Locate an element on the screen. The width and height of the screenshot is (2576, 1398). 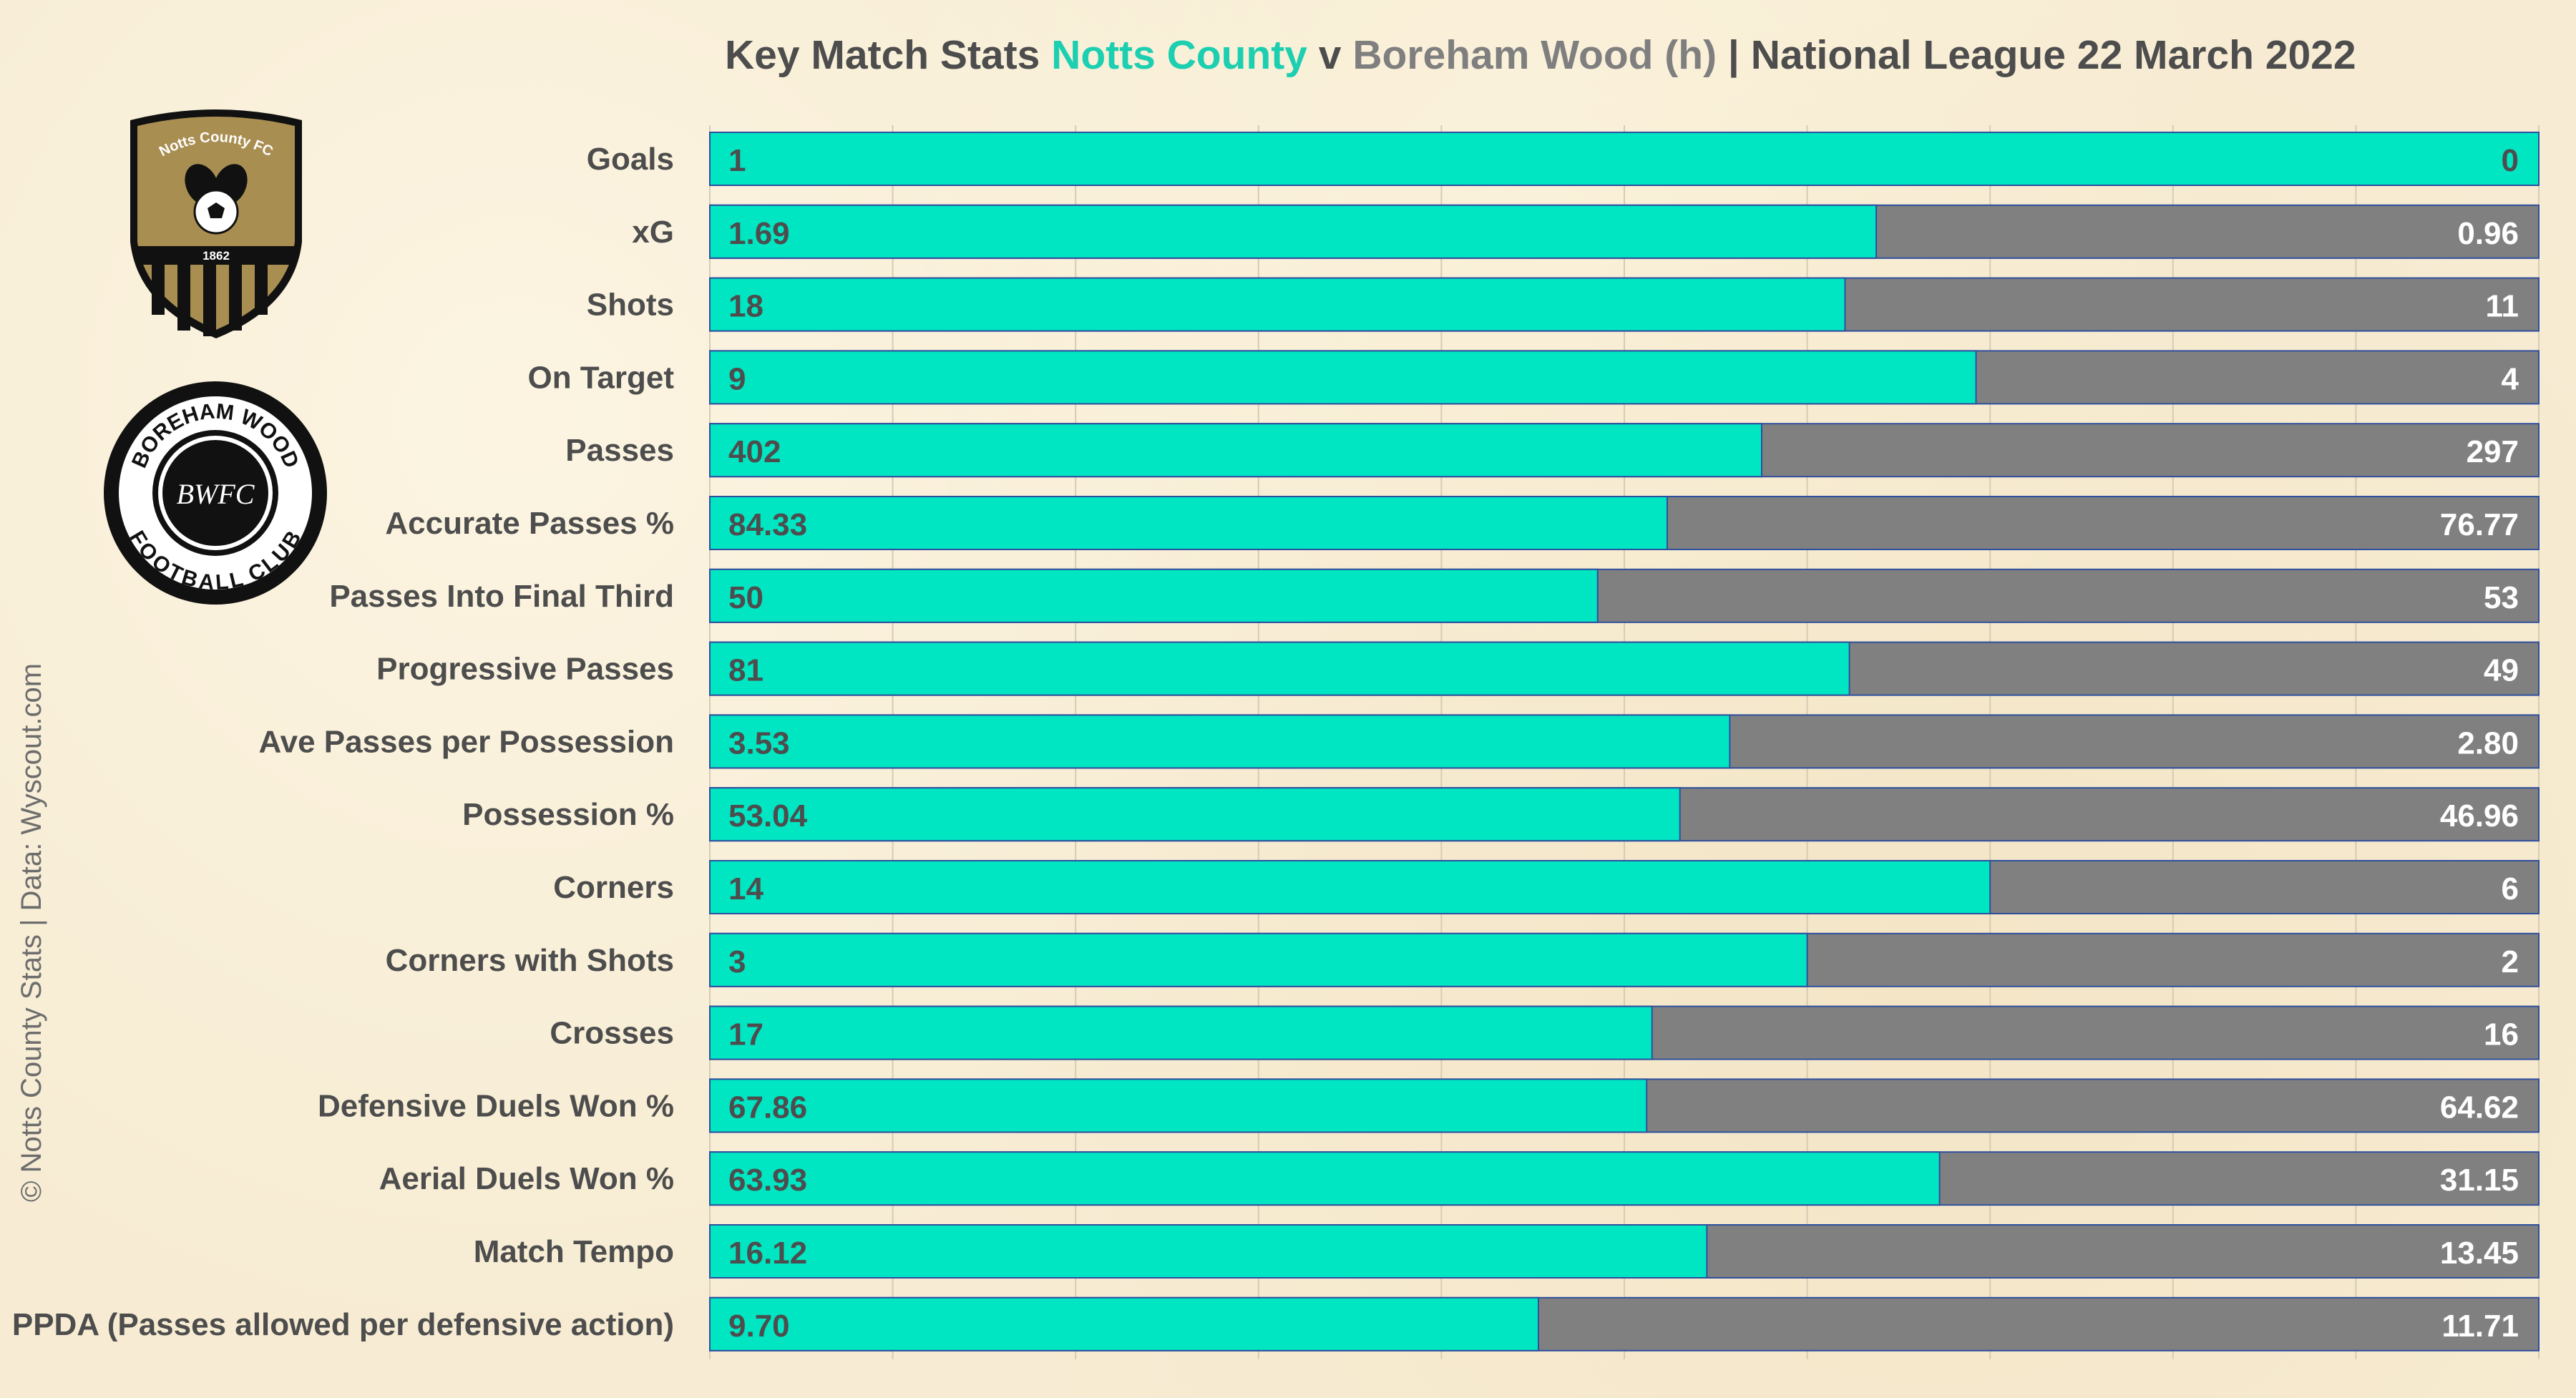
home-value-label: 3.53 is located at coordinates (759, 743).